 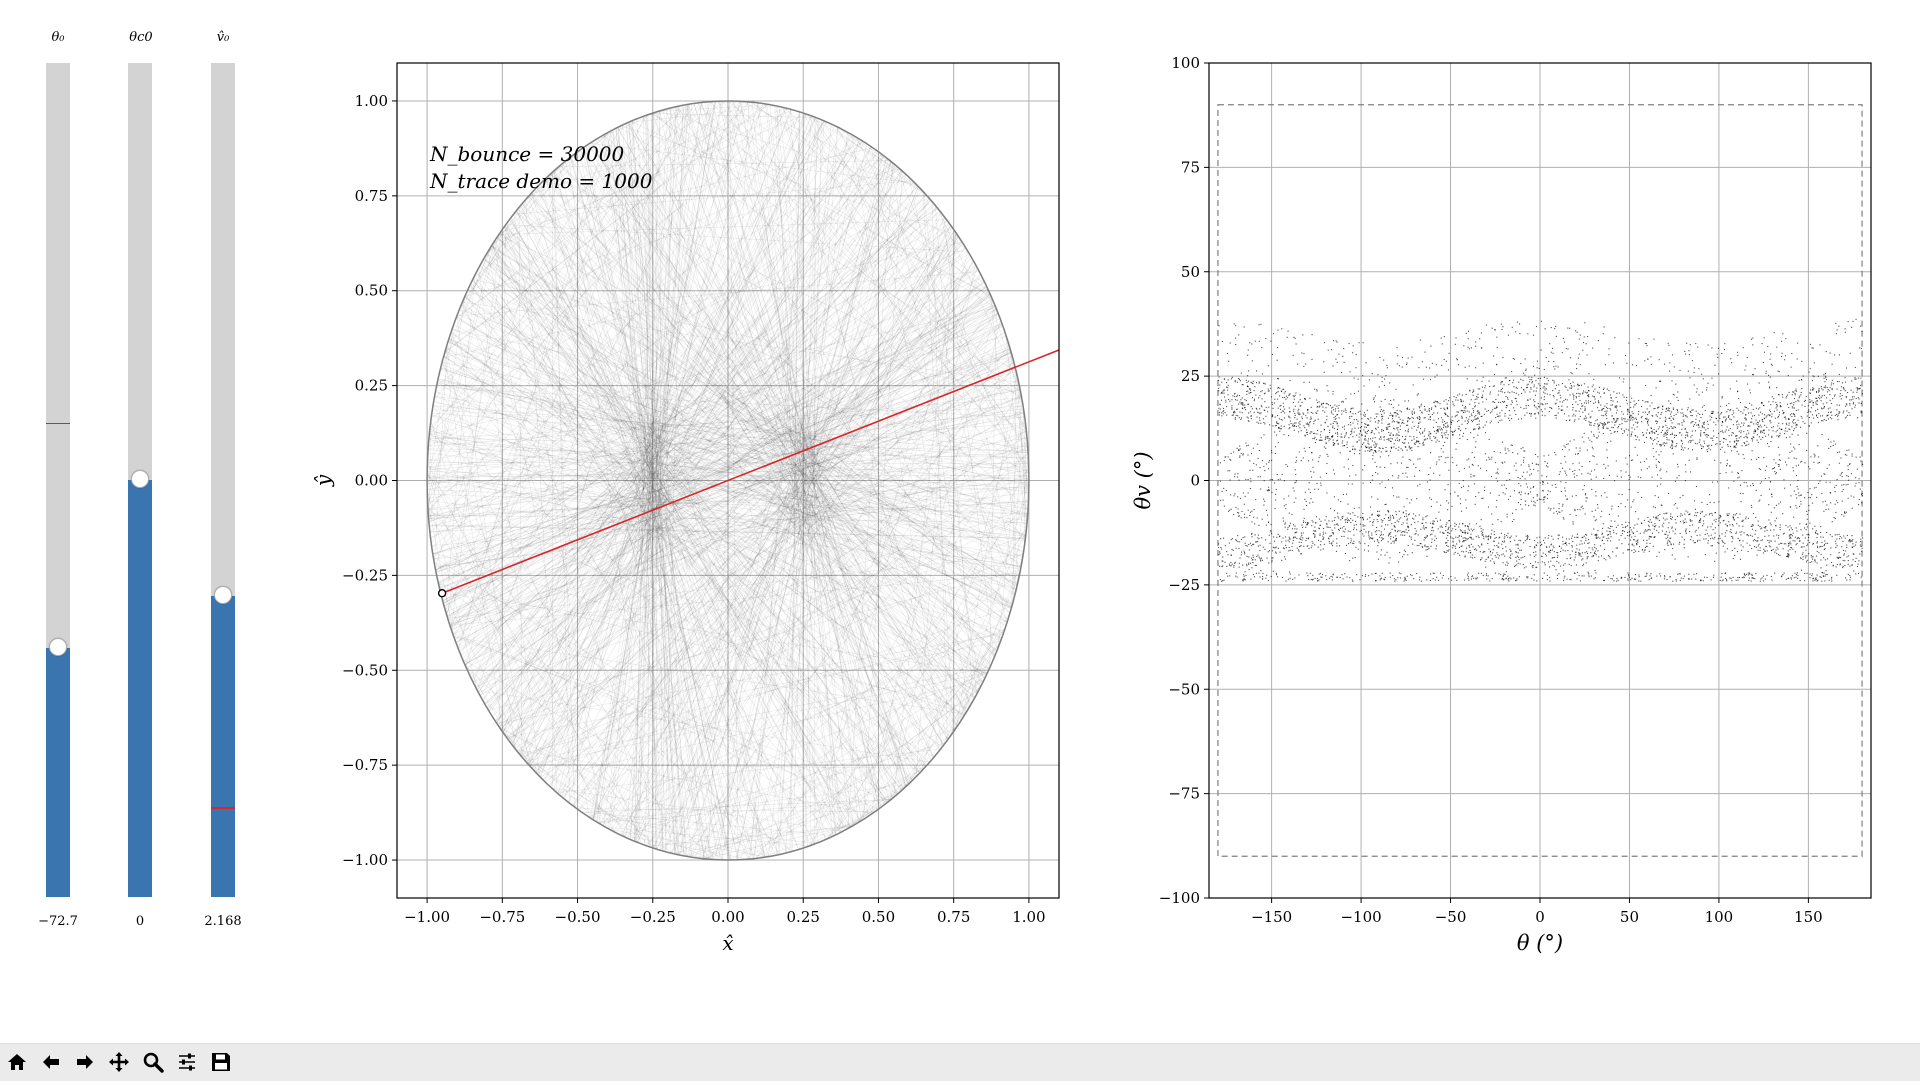 I want to click on v0-slider-handle, so click(x=223, y=595).